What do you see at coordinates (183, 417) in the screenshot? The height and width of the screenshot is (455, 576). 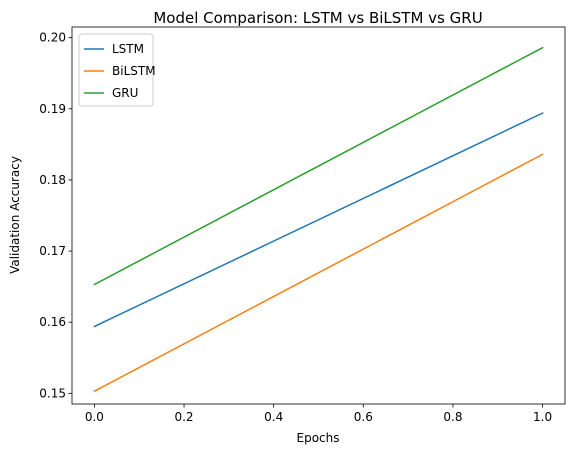 I see `x-tick-label: 0.2` at bounding box center [183, 417].